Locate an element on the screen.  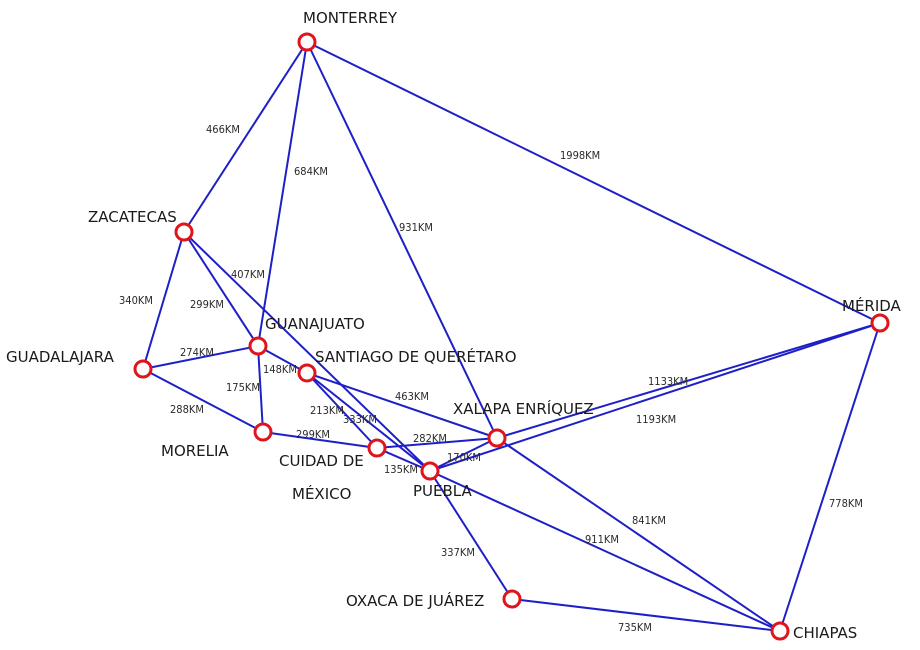
node-guanajuato is located at coordinates (258, 346).